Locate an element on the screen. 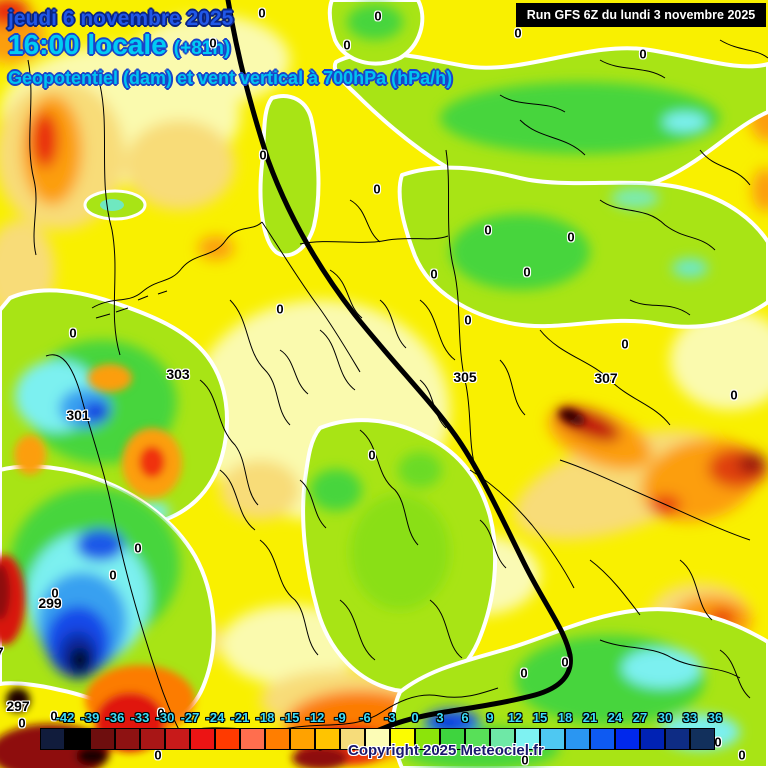  scale-tick-label: -33 is located at coordinates (140, 717).